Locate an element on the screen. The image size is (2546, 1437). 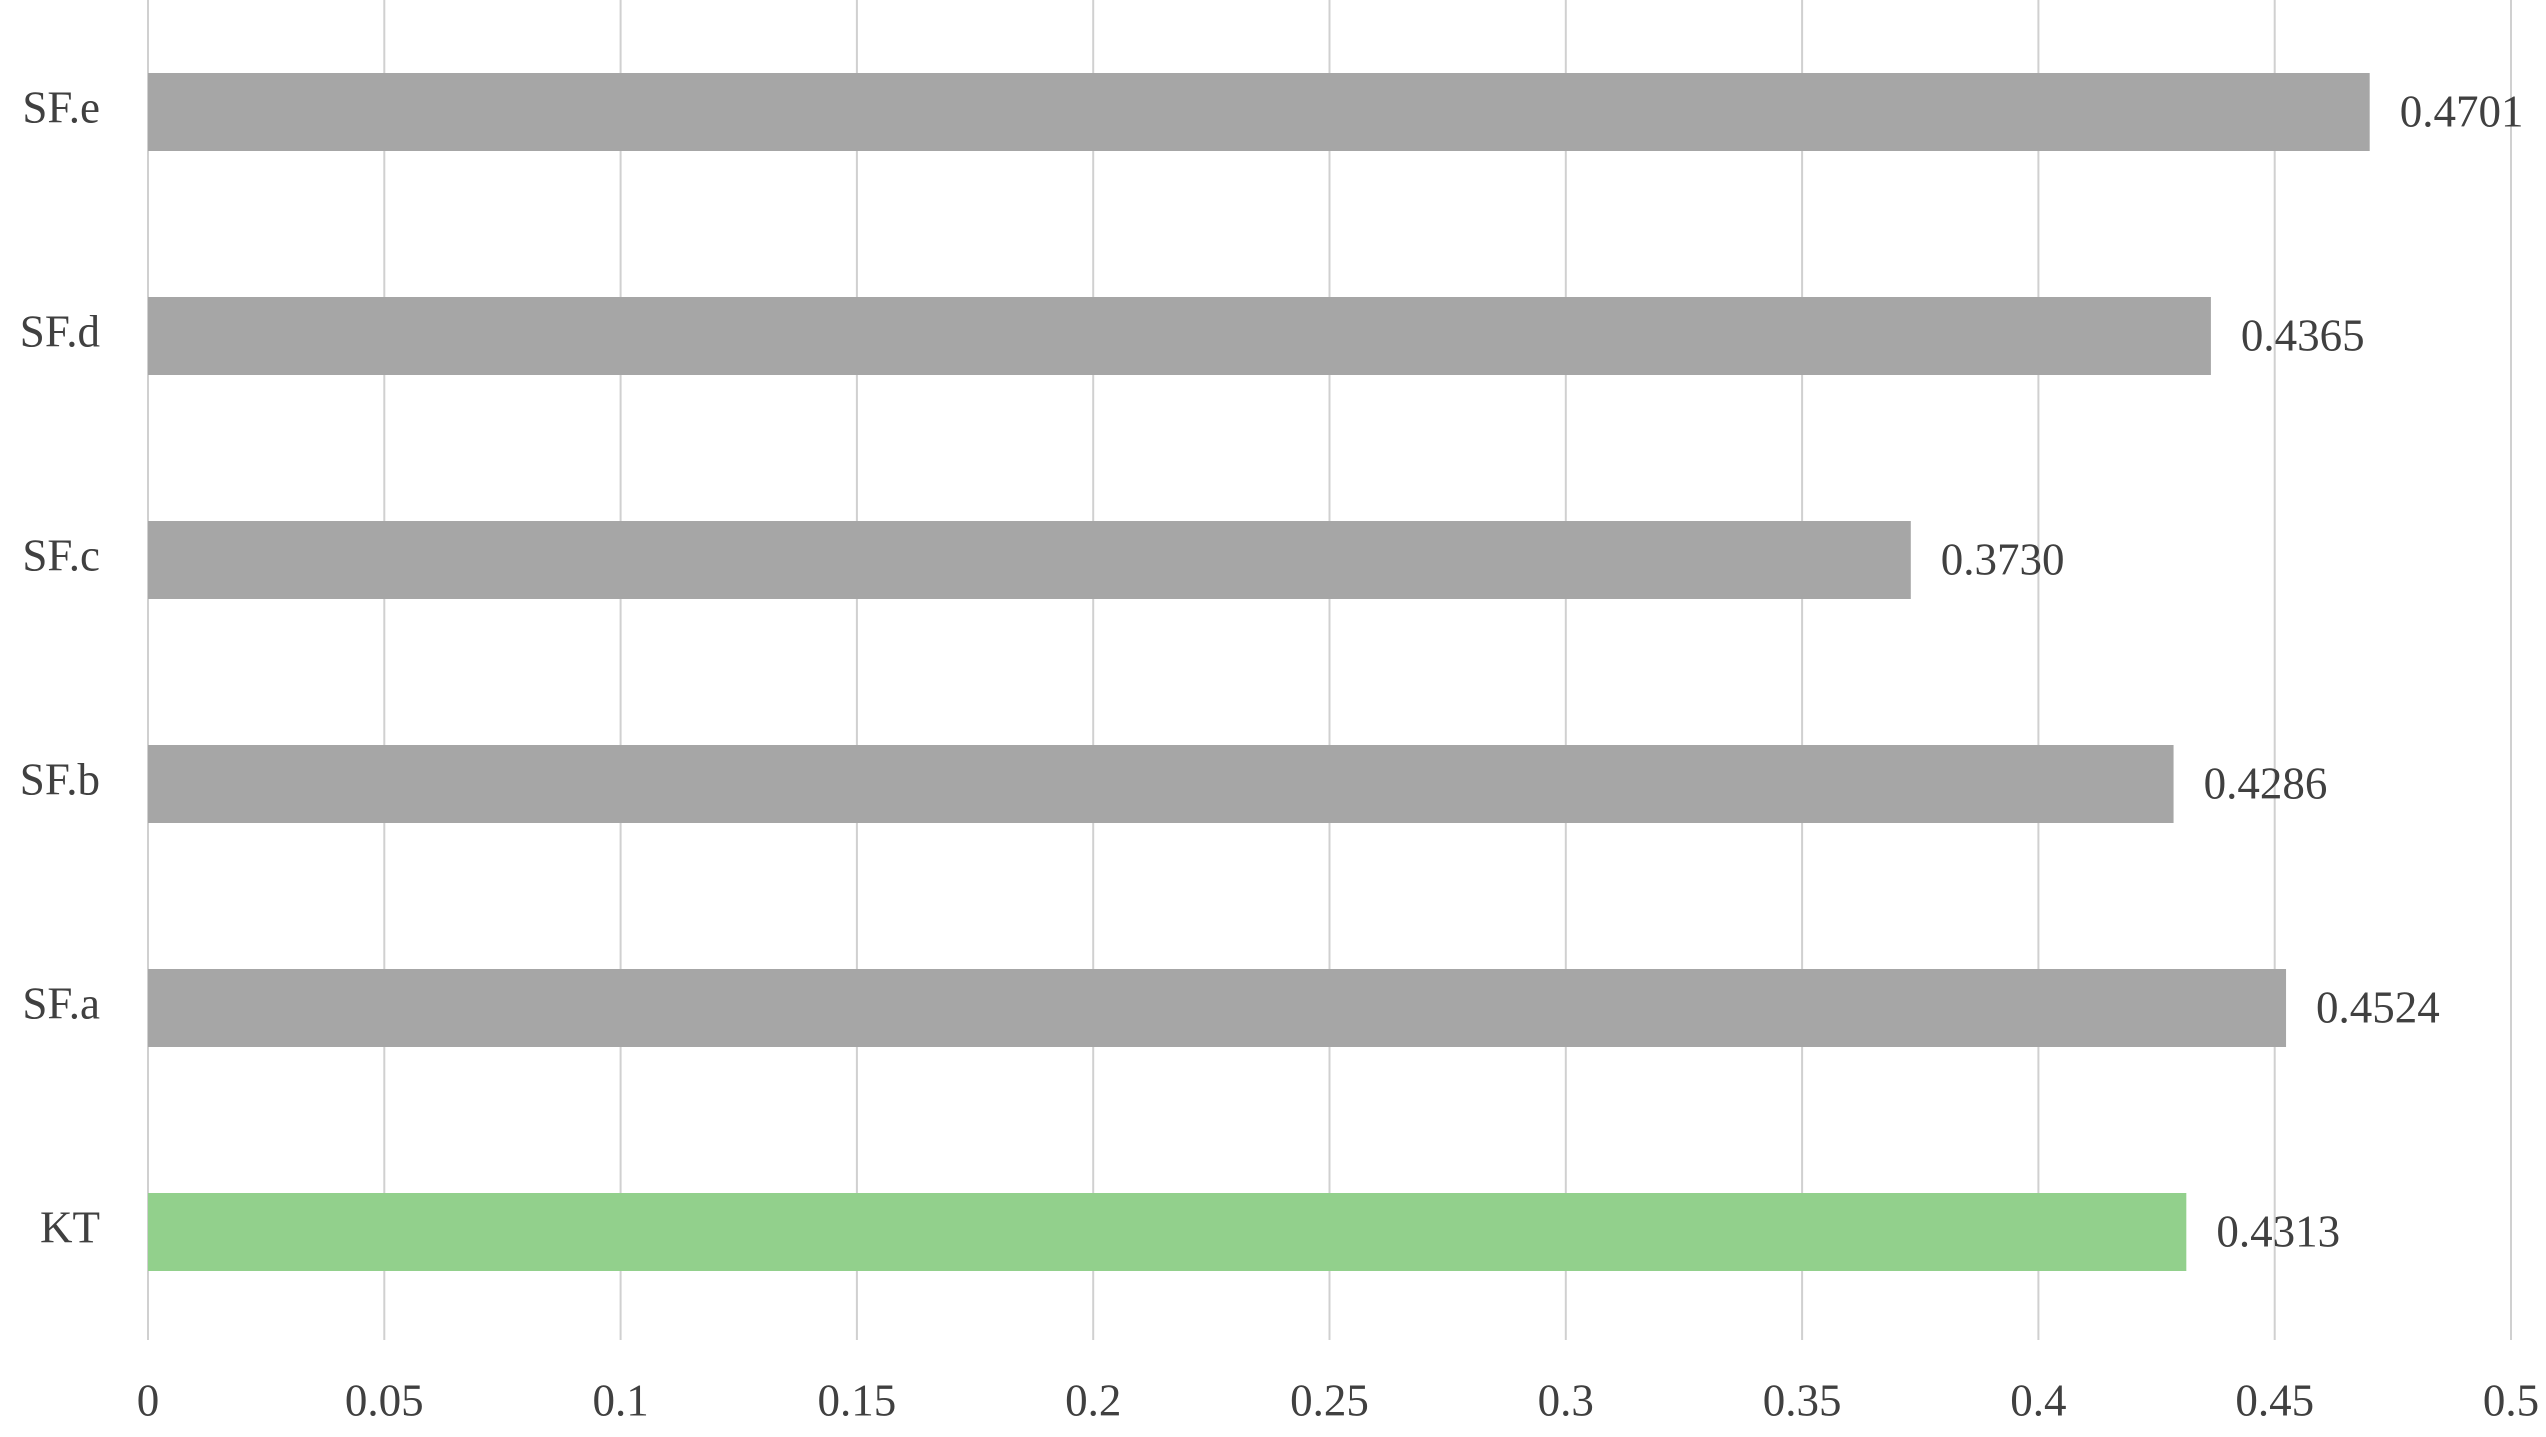
y-tick-label: SF.b is located at coordinates (60, 779).